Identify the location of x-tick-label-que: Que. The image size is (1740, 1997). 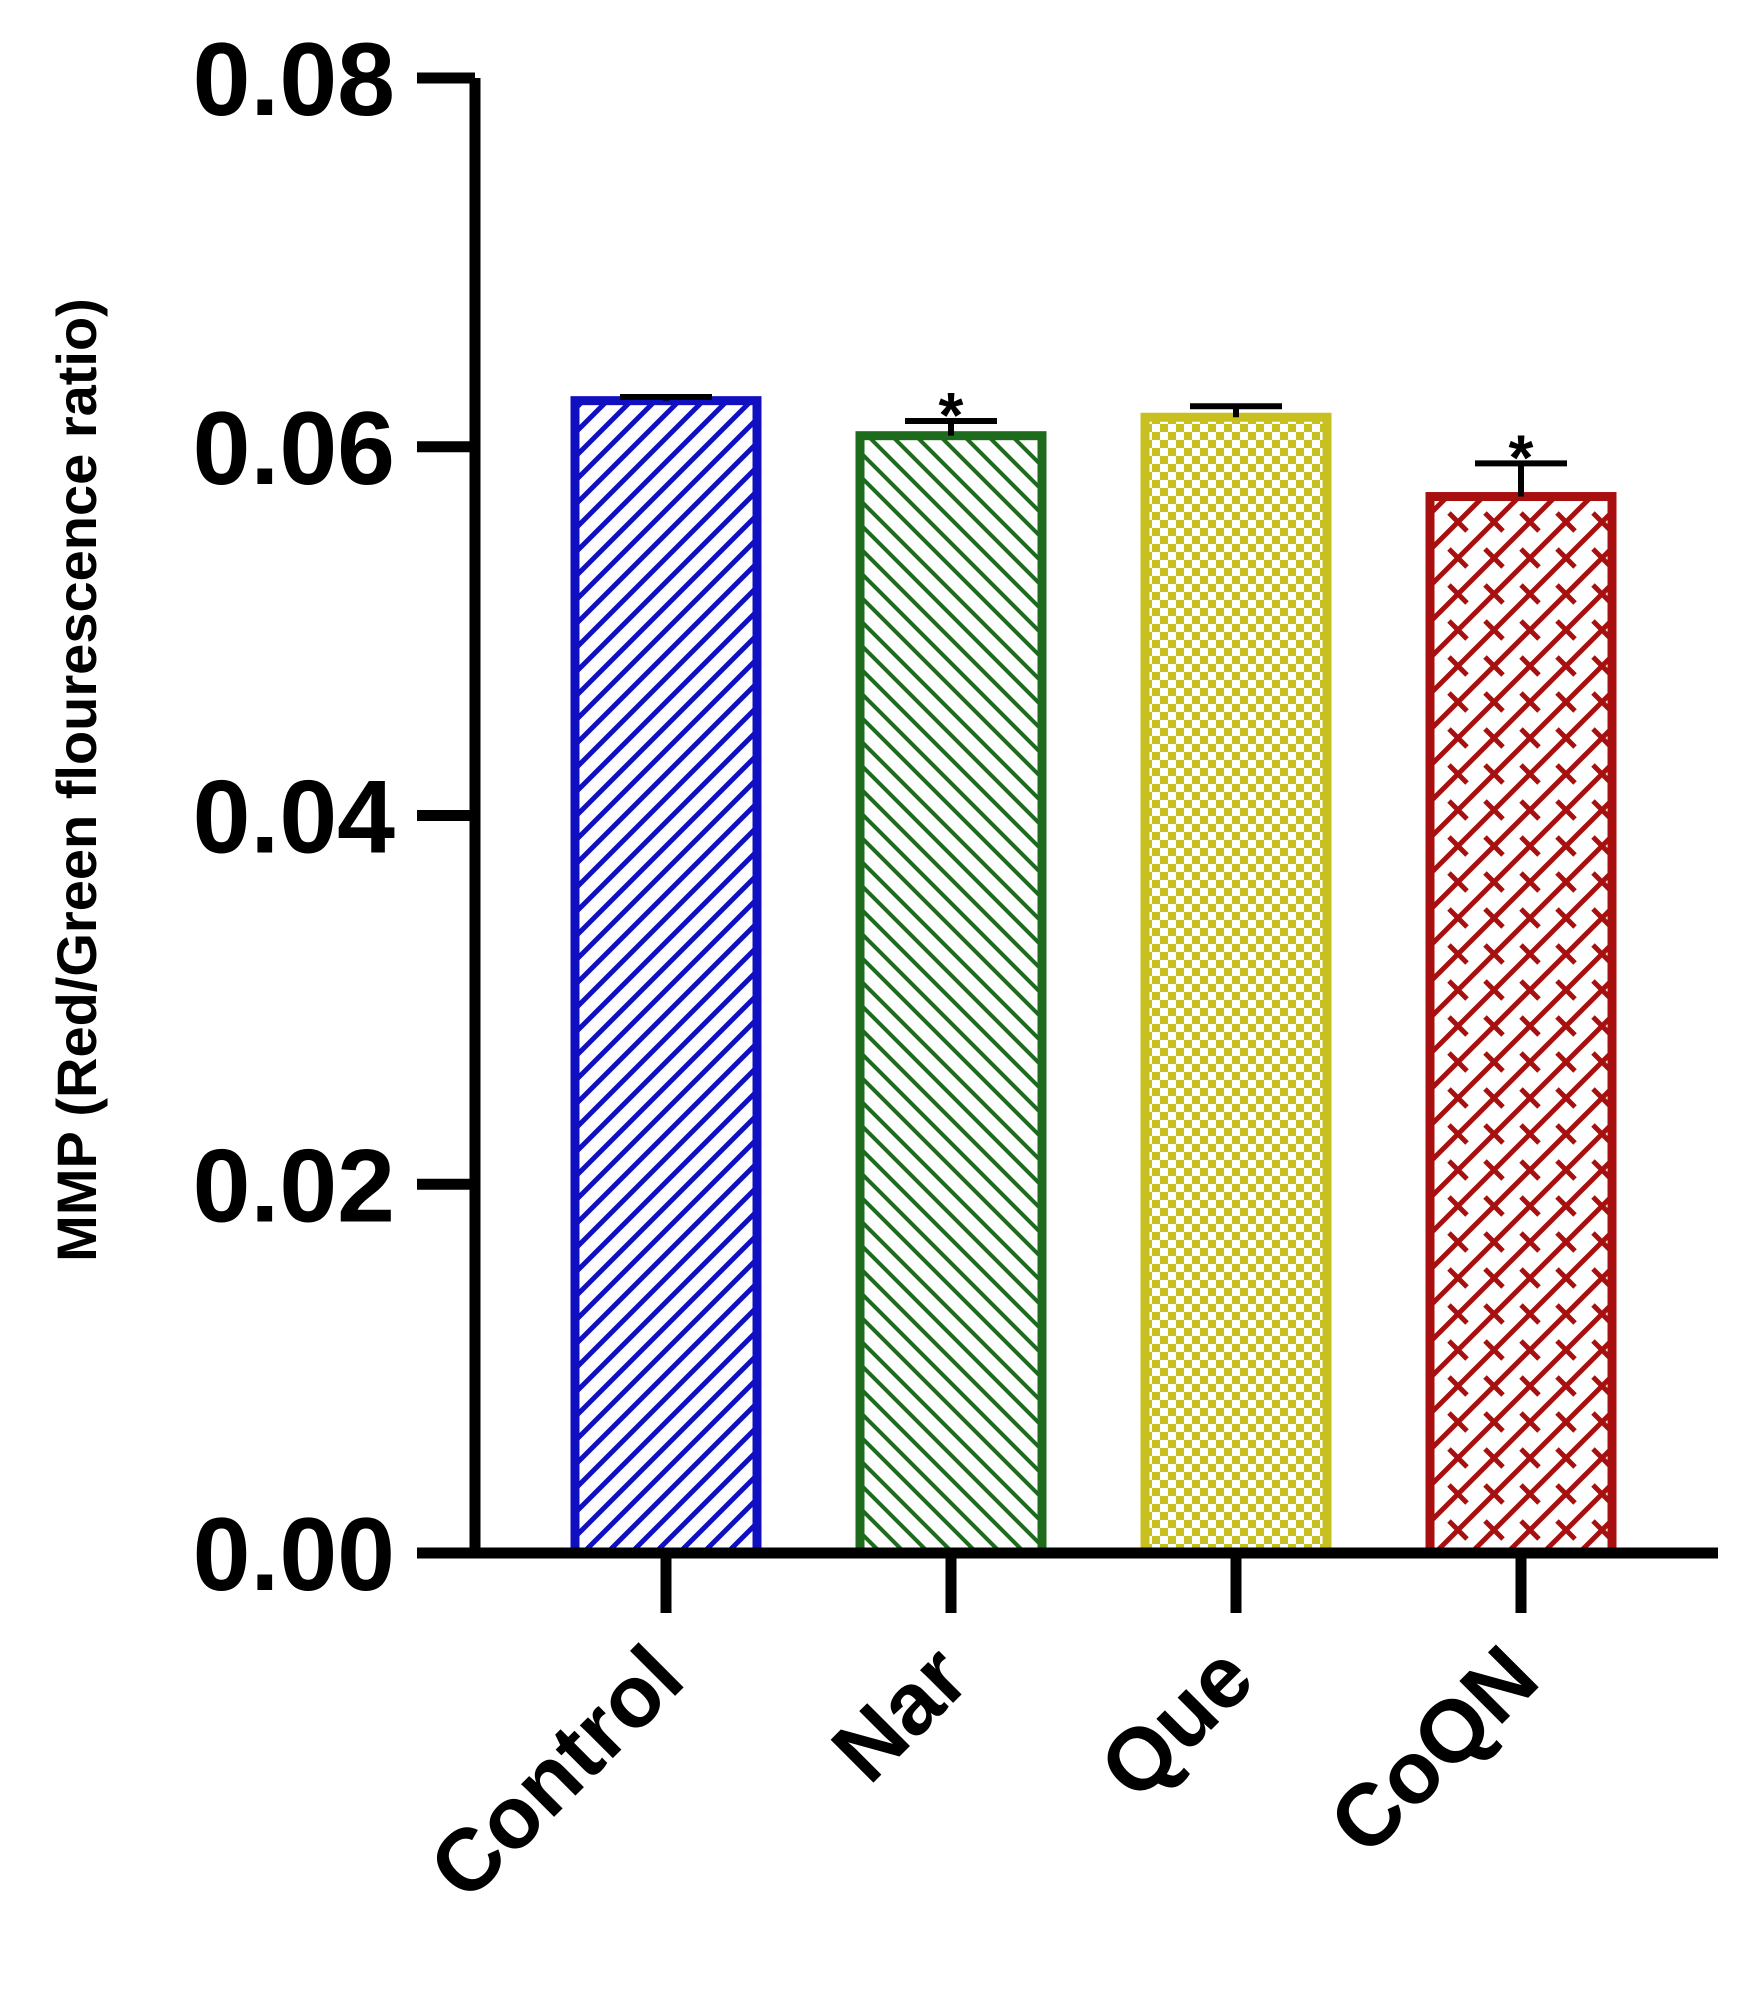
(1175, 1721).